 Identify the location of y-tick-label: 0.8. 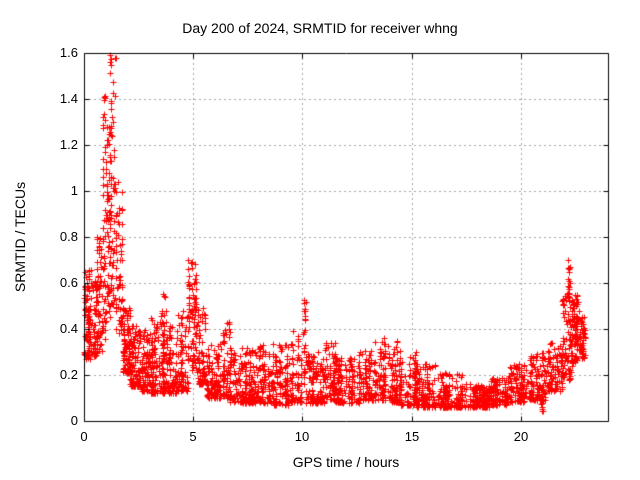
(68, 236).